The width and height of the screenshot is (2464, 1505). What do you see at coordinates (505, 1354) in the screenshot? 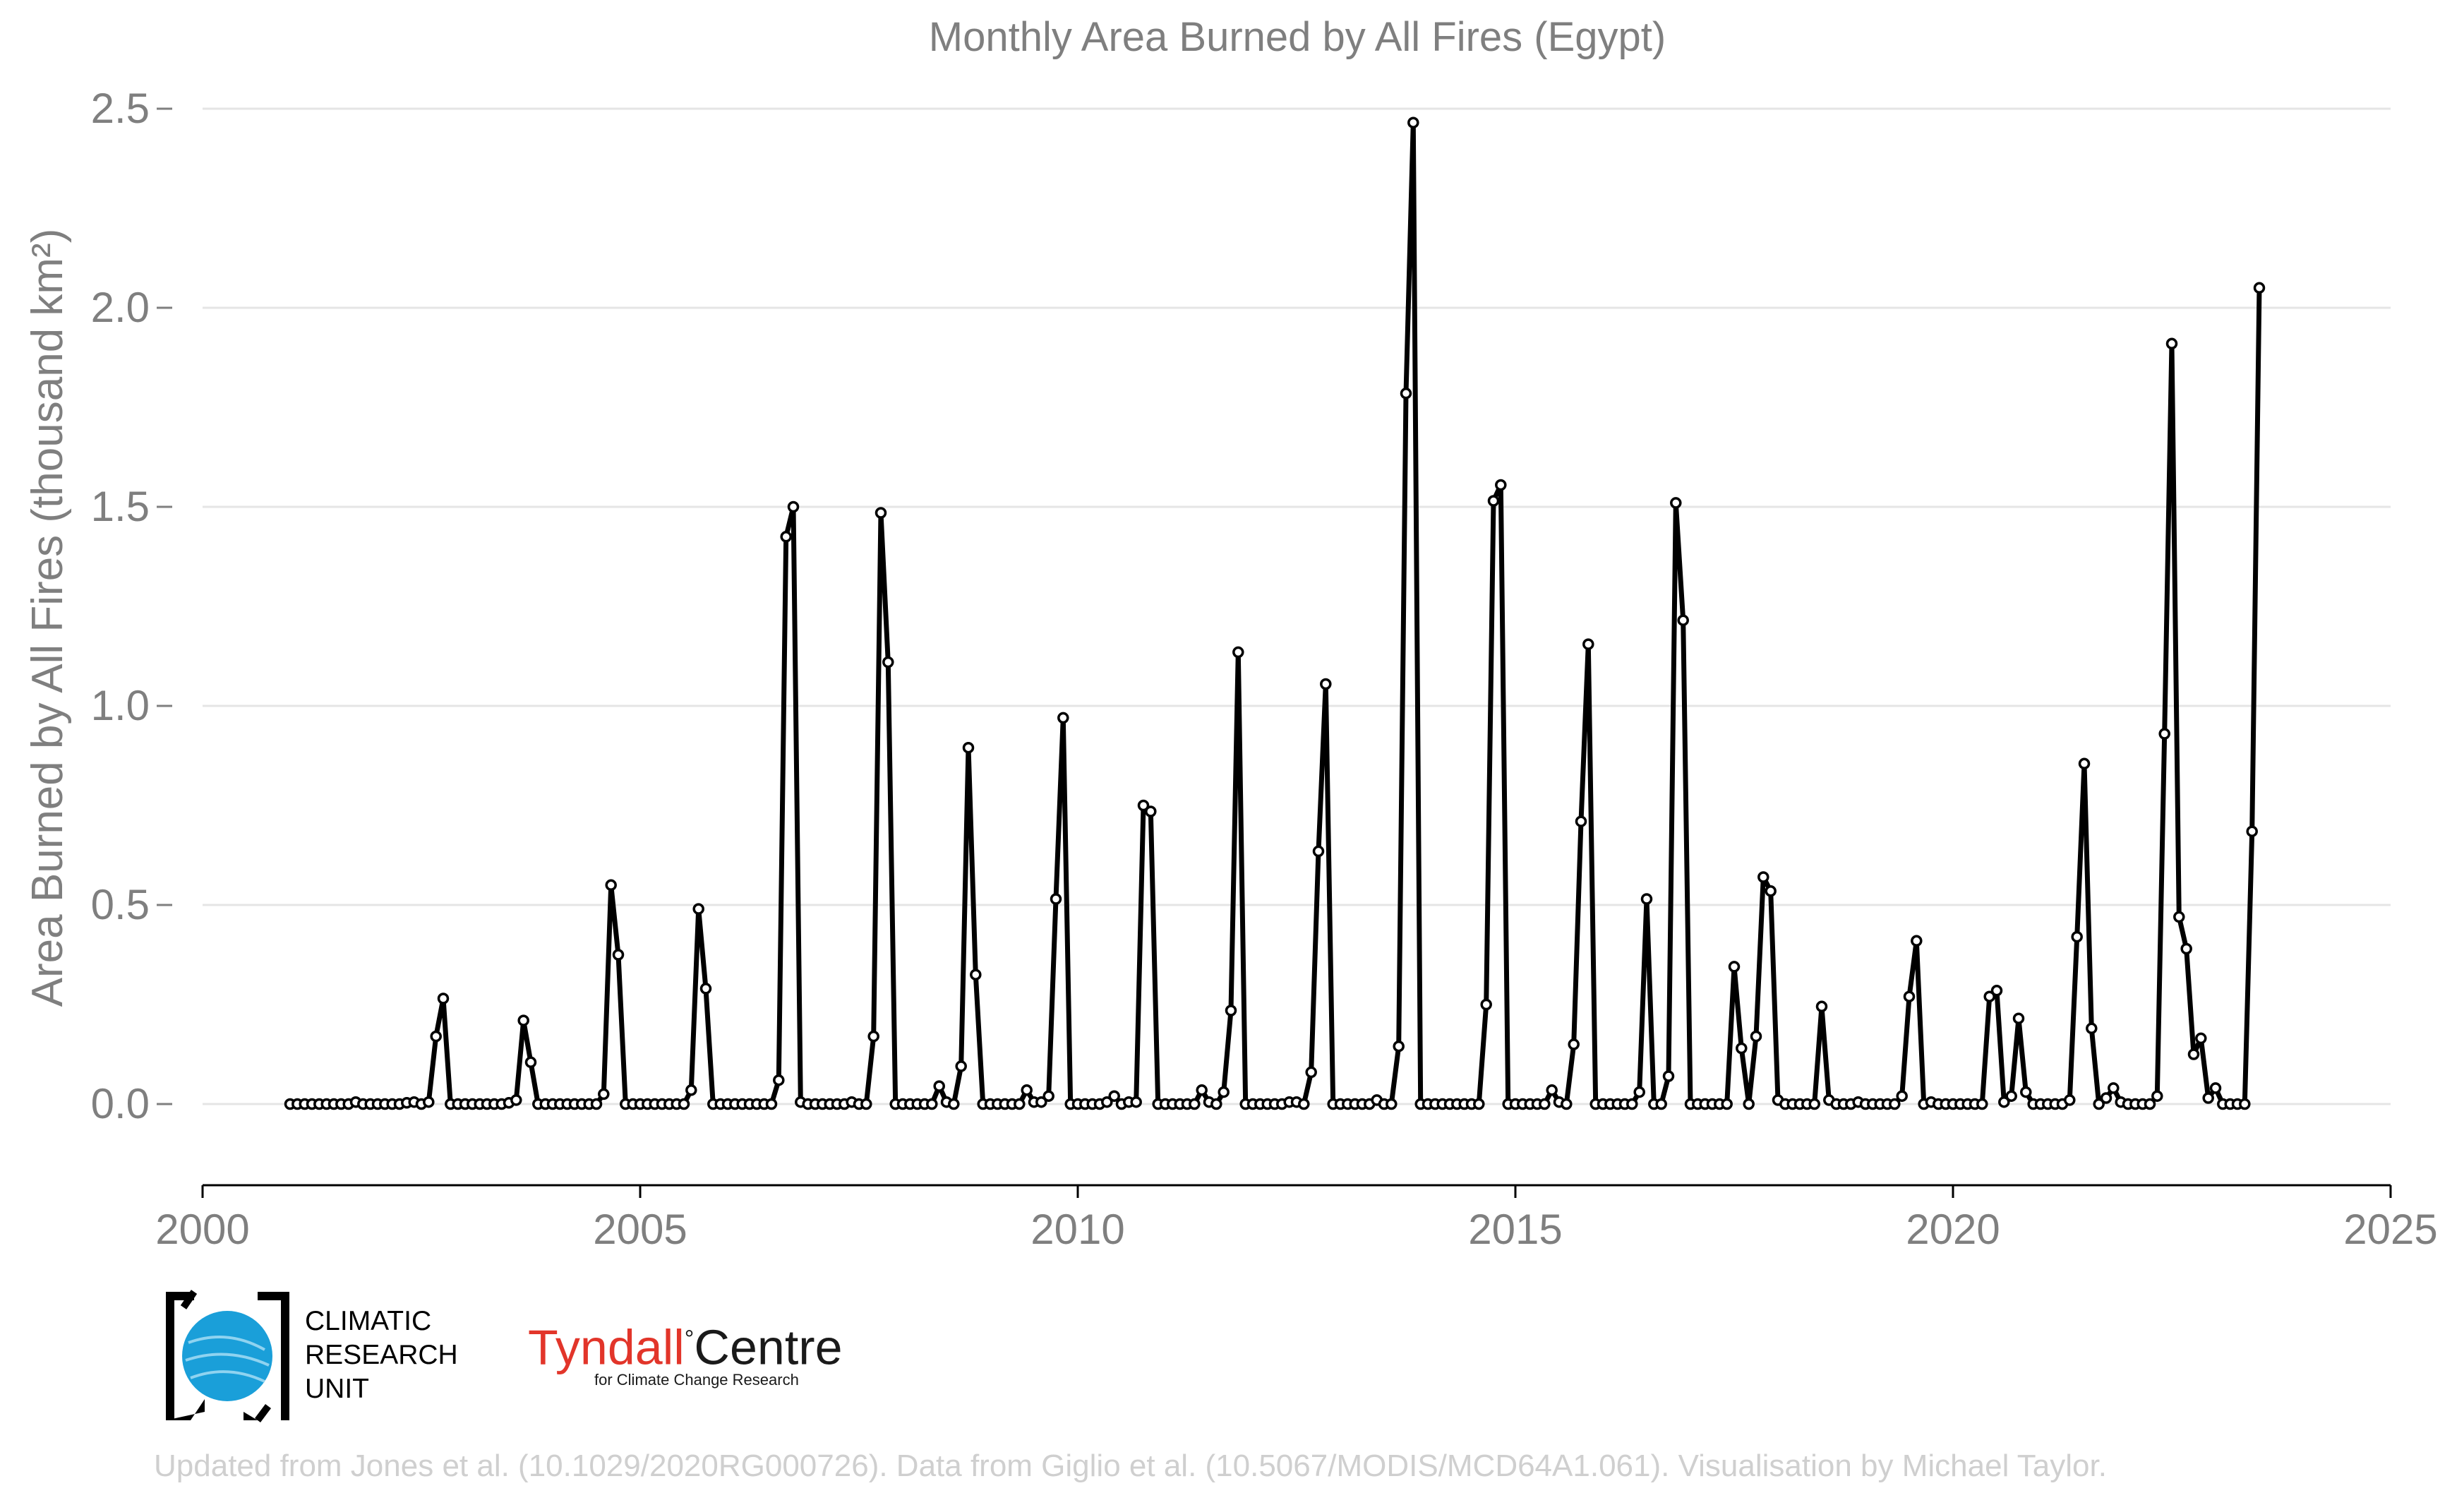
I see `logos` at bounding box center [505, 1354].